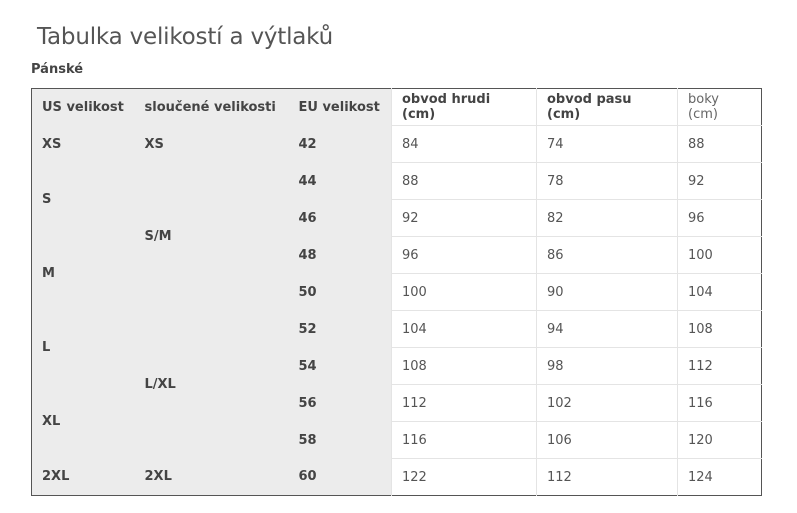 The image size is (797, 513). I want to click on hips-cell: 96, so click(719, 218).